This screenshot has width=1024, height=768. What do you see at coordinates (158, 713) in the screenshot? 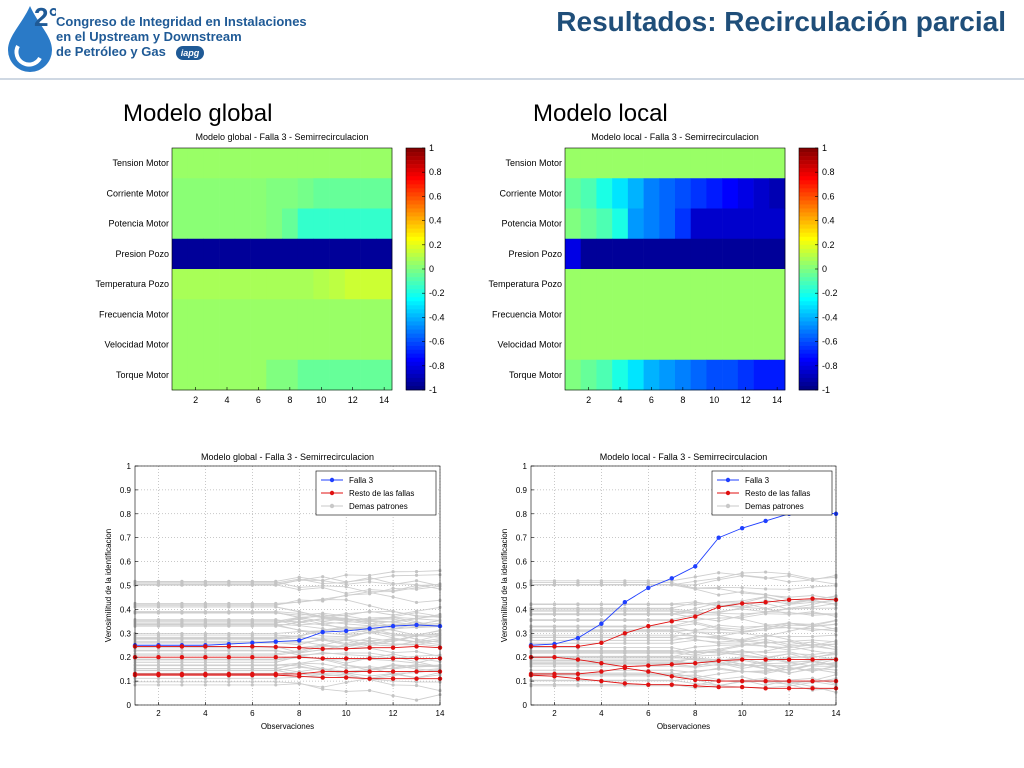
I see `x-tick-label: 2` at bounding box center [158, 713].